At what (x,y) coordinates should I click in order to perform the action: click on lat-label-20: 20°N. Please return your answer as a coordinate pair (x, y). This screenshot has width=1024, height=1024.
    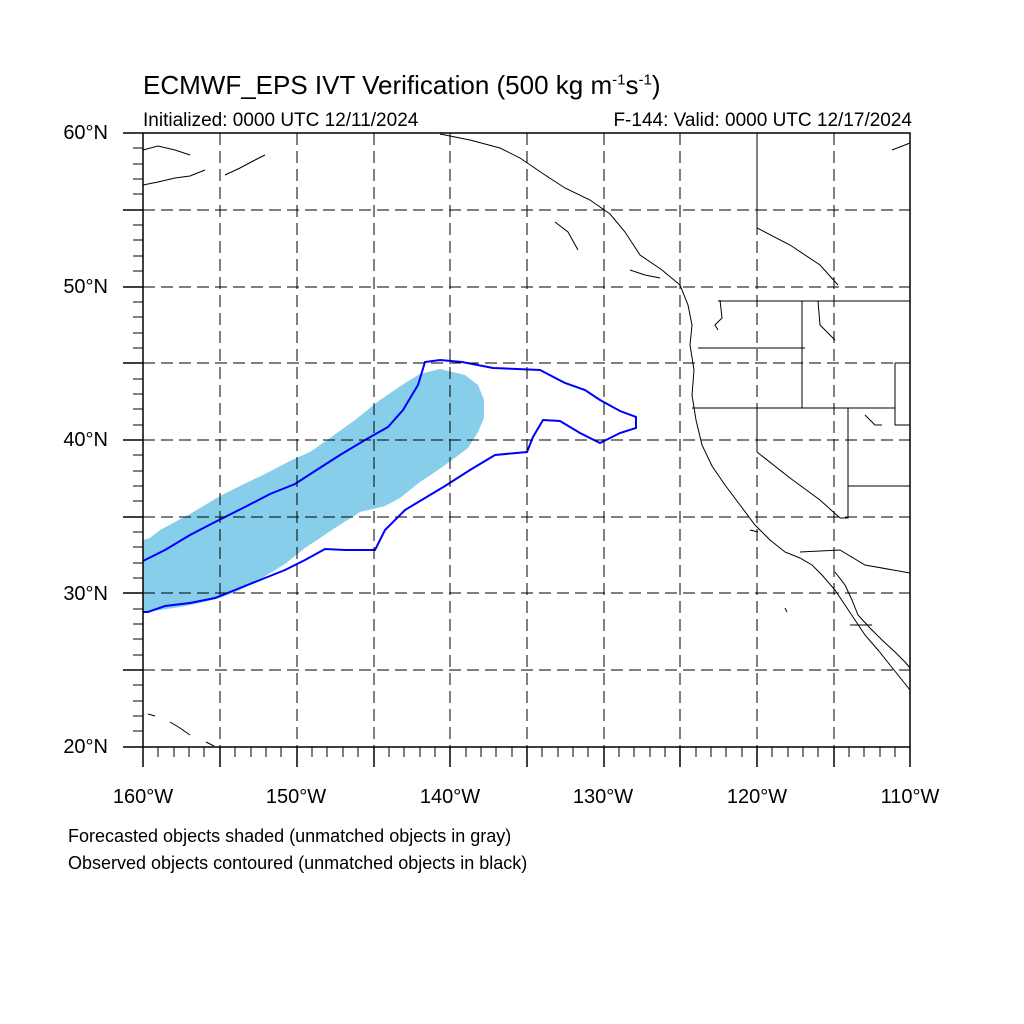
    Looking at the image, I should click on (85, 747).